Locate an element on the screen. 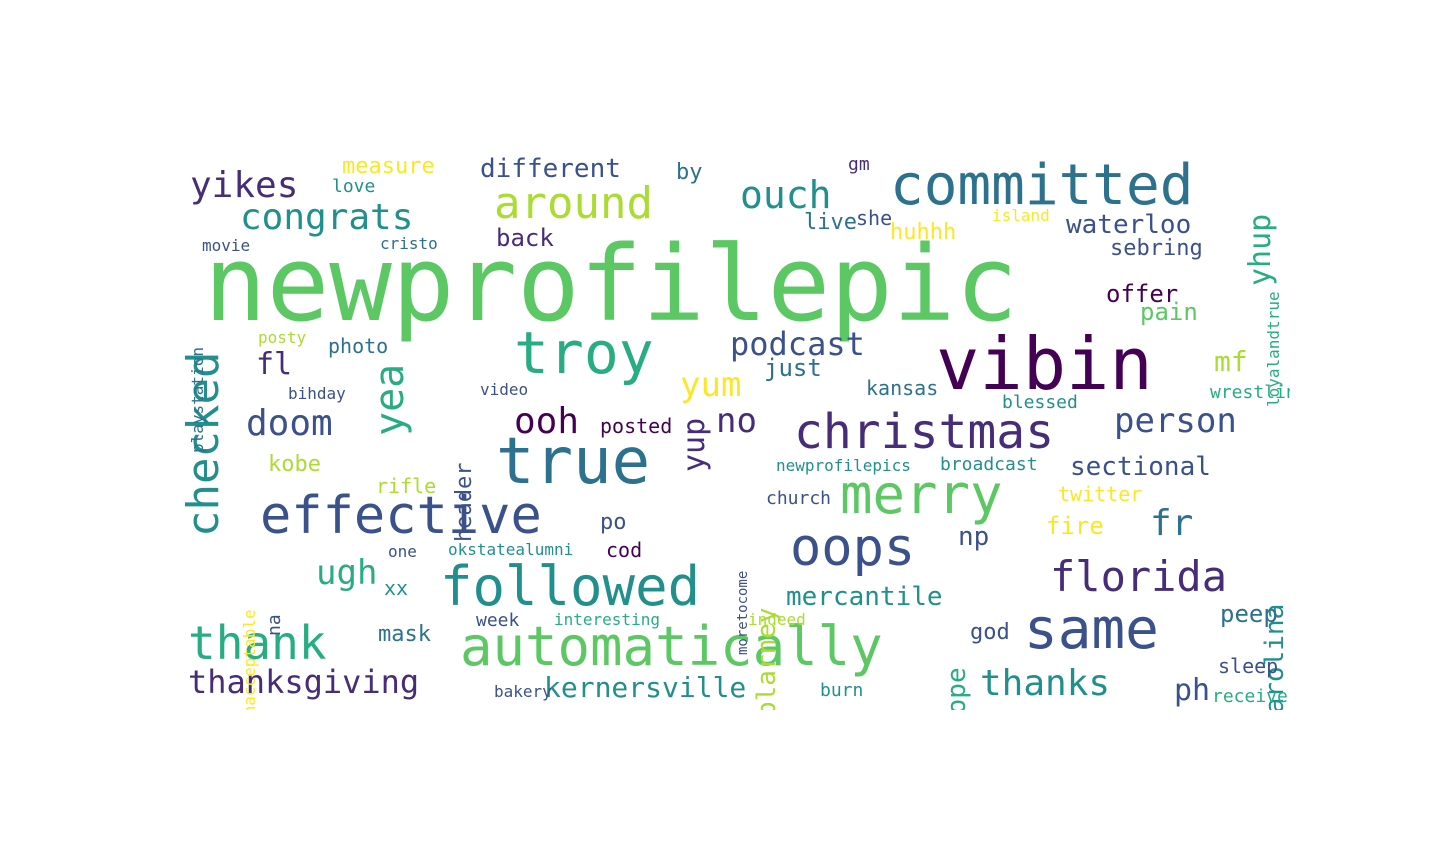 The width and height of the screenshot is (1440, 864). cloud-word: yikes is located at coordinates (244, 185).